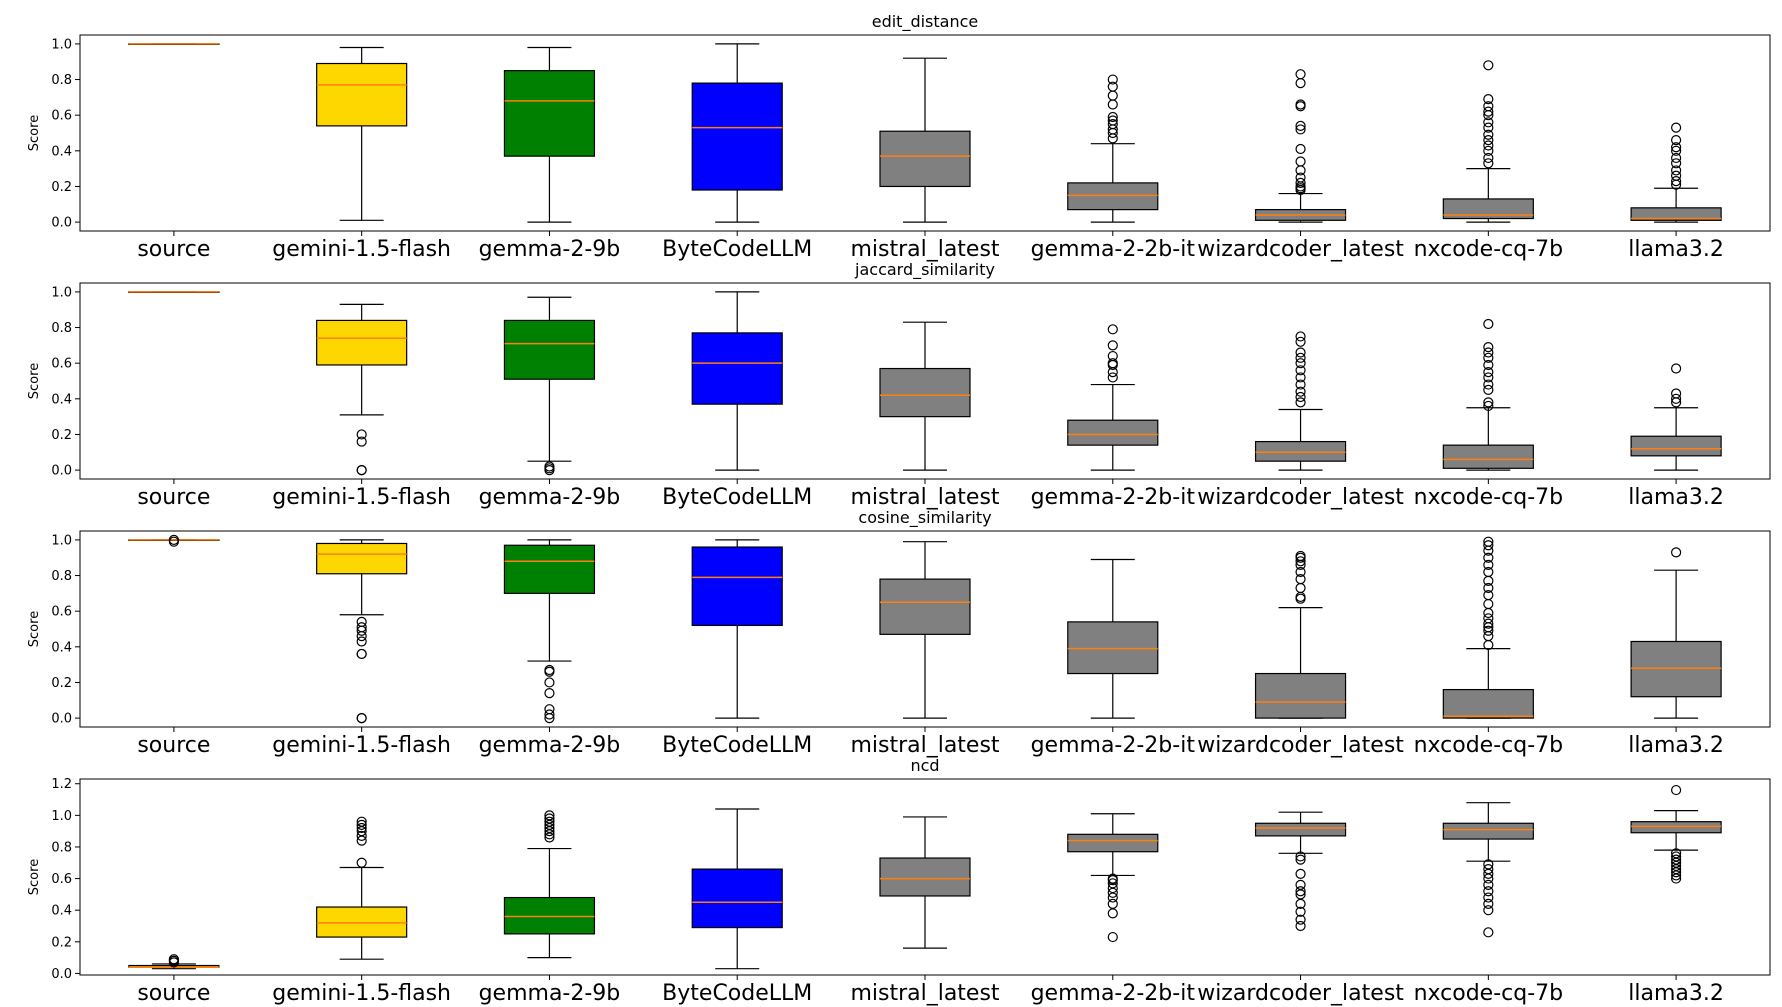  Describe the element at coordinates (362, 888) in the screenshot. I see `box-gemini-1.5-flash` at that location.